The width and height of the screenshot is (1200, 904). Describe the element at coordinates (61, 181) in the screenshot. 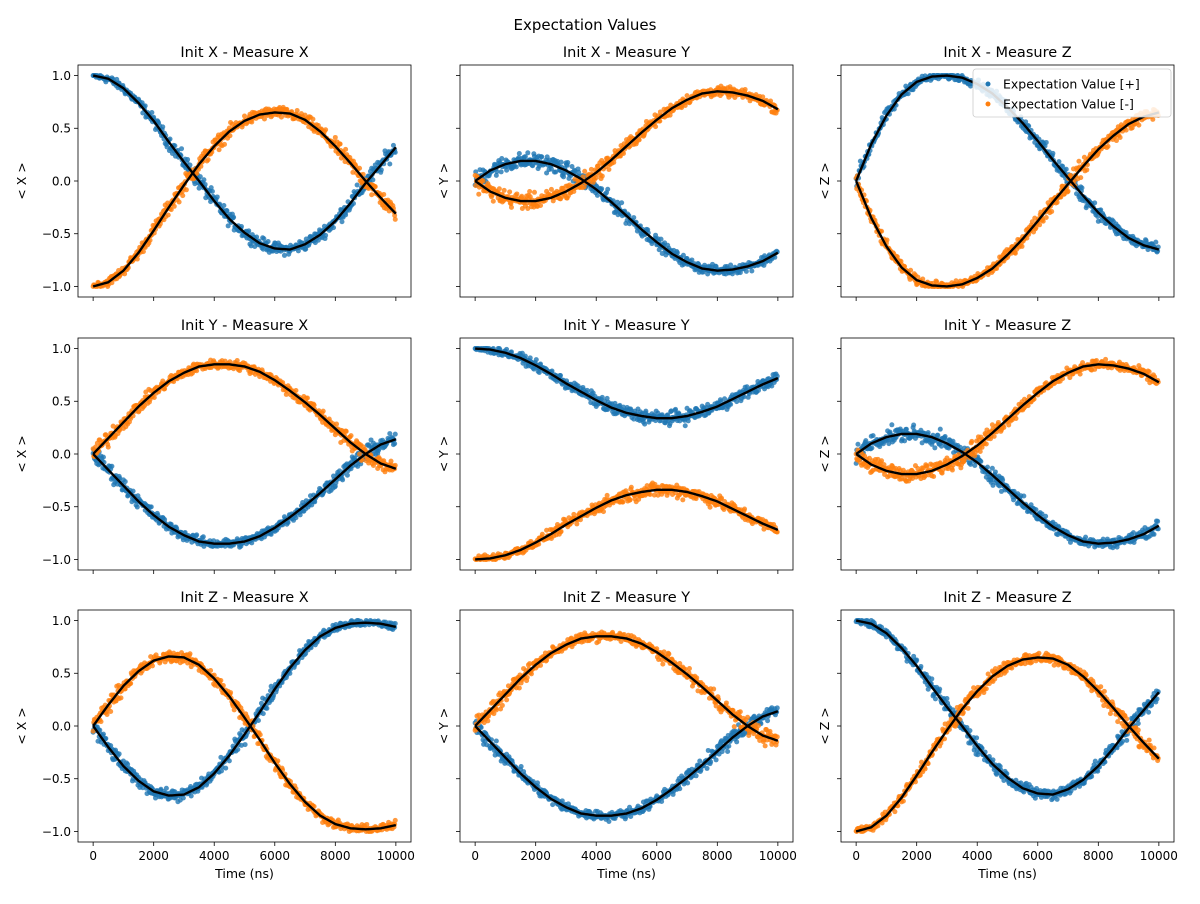

I see `y-tick-label: 0.0` at that location.